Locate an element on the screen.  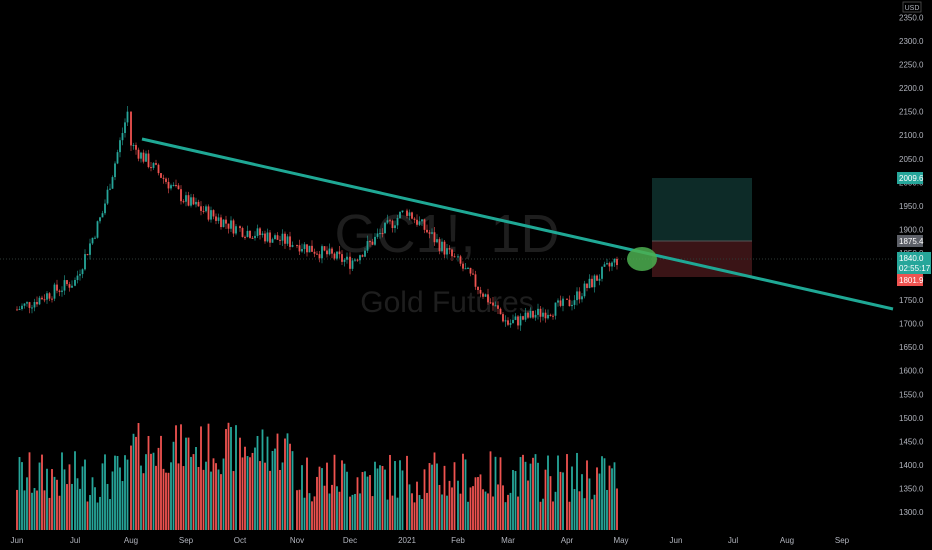
y-tick-label: 2300.0 is located at coordinates (911, 41).